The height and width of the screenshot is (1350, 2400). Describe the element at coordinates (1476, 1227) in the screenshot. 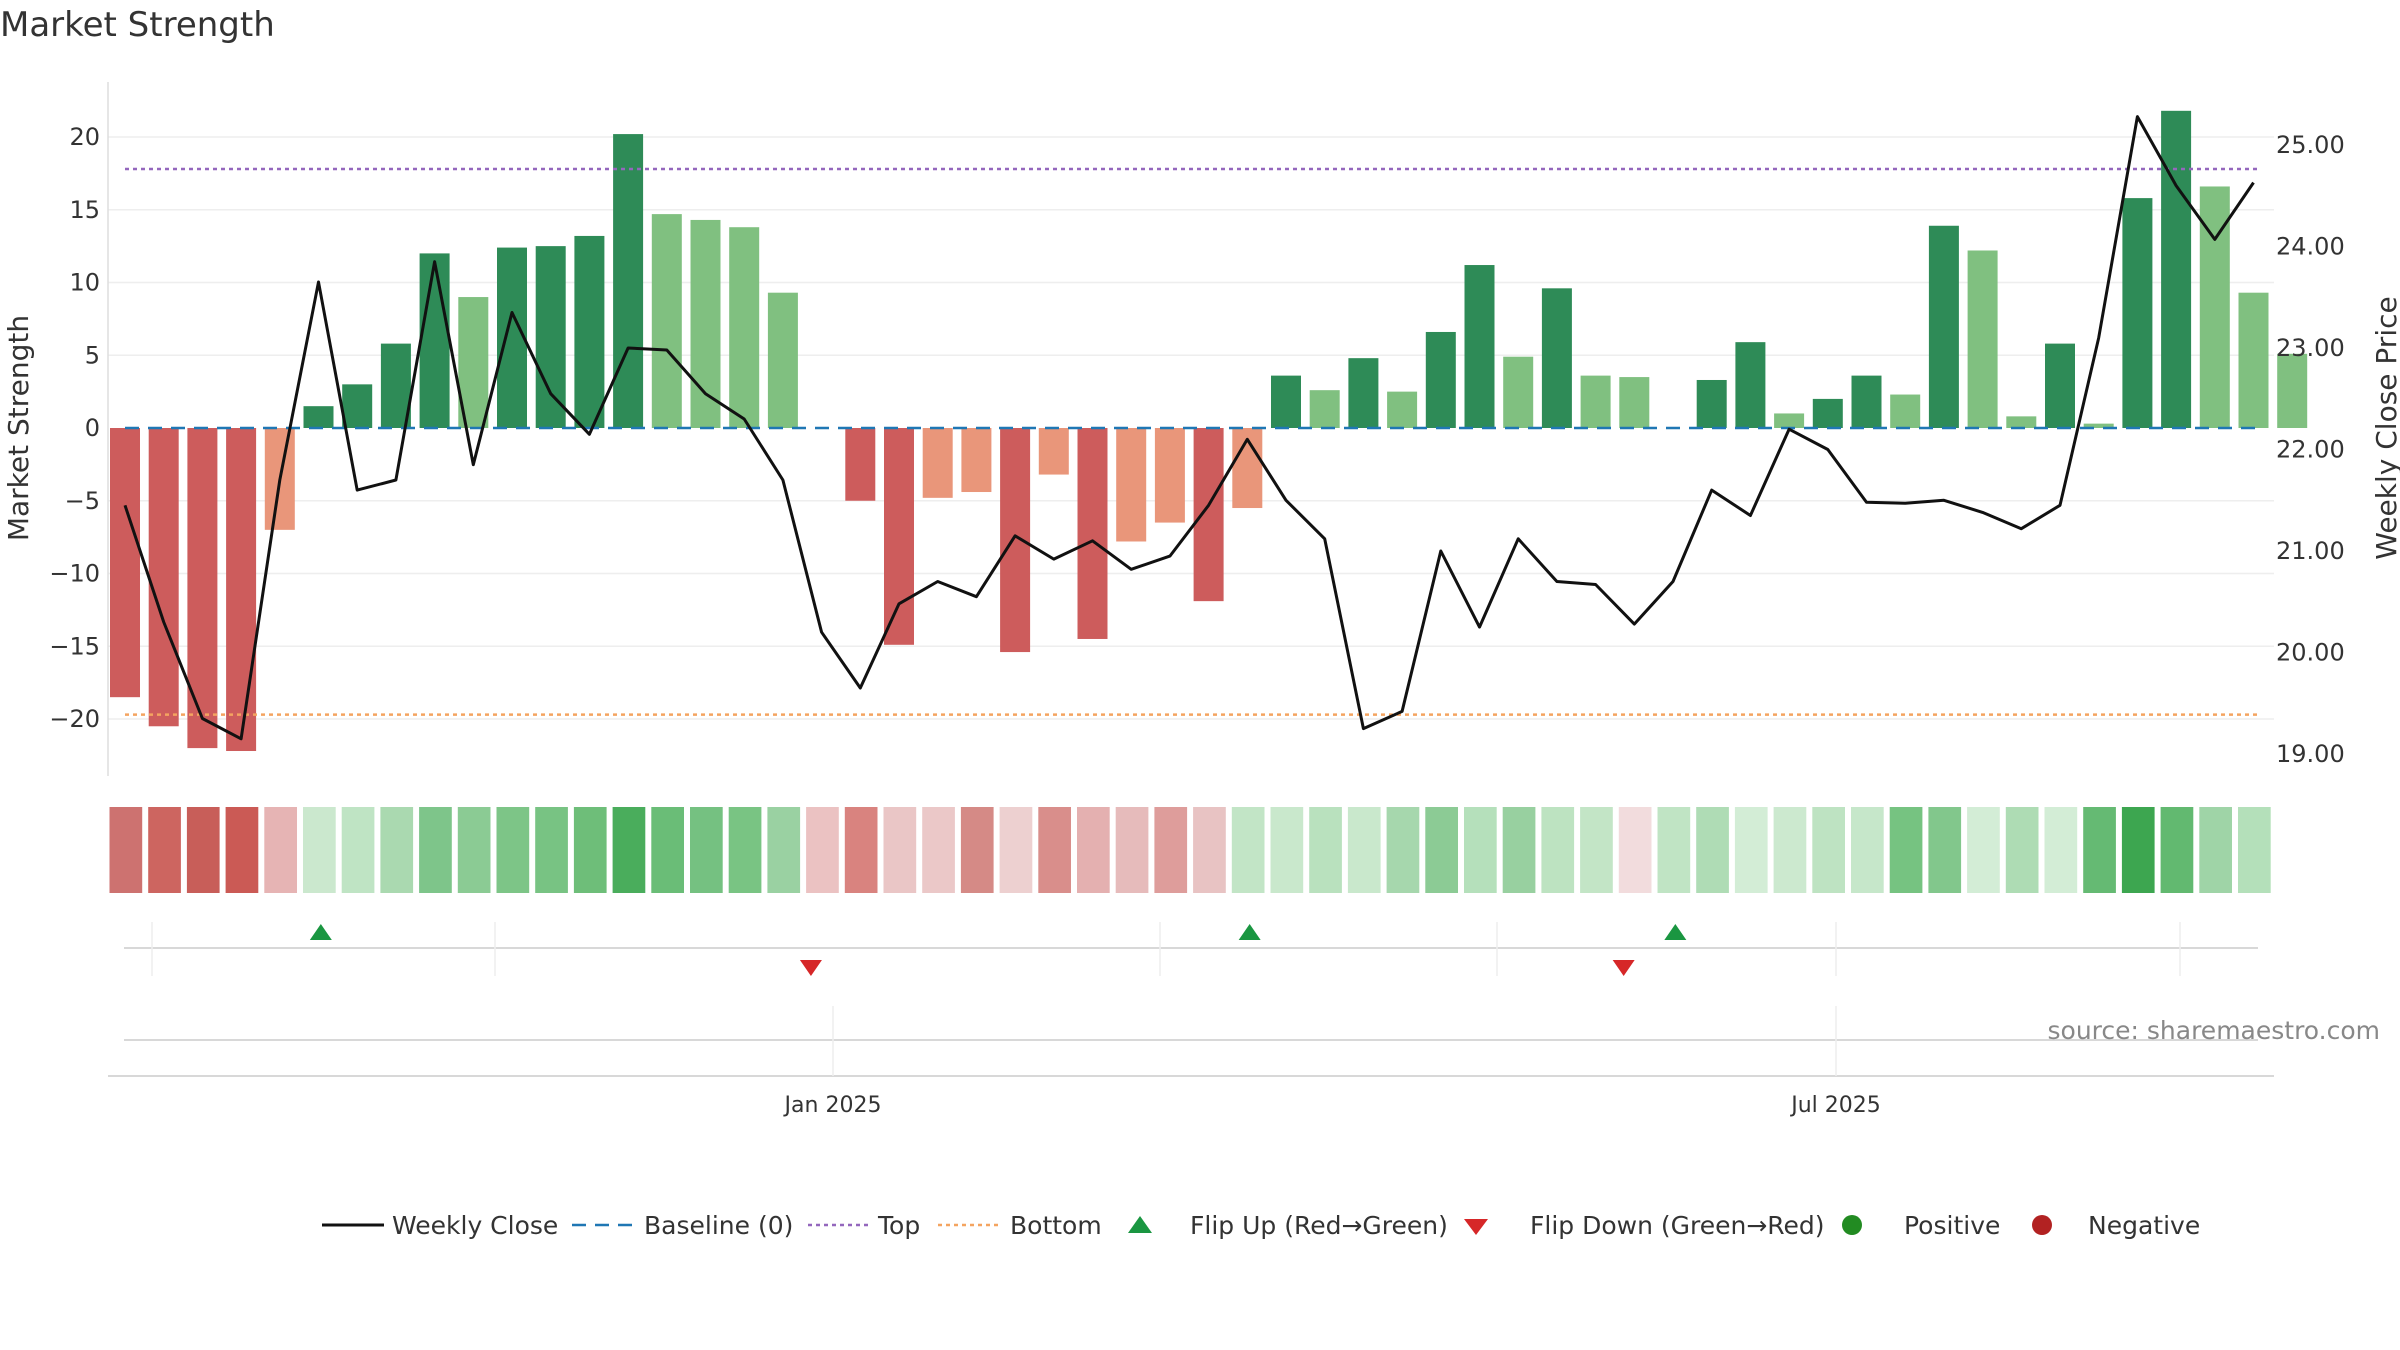

I see `legend-flip-down-swatch` at that location.